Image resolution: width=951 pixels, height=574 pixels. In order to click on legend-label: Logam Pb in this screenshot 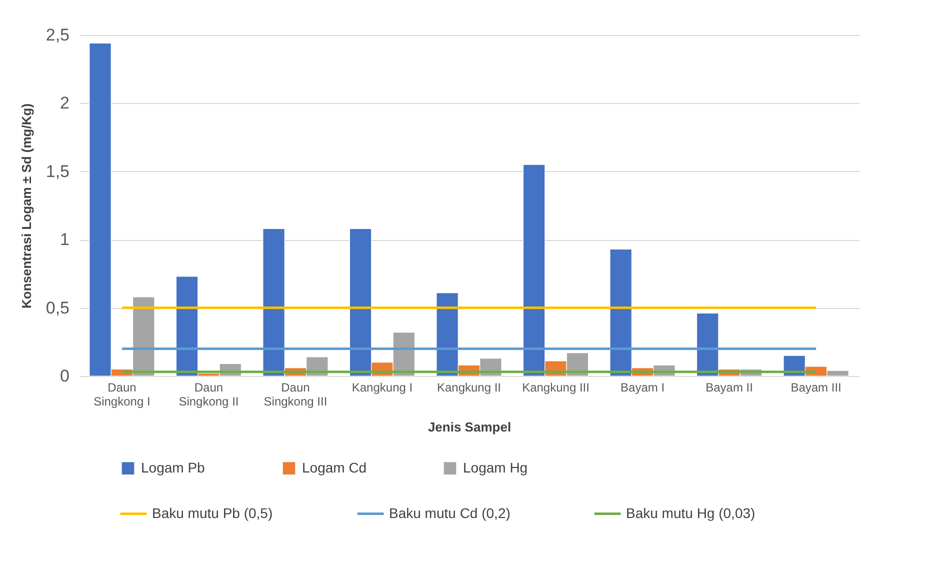, I will do `click(173, 467)`.